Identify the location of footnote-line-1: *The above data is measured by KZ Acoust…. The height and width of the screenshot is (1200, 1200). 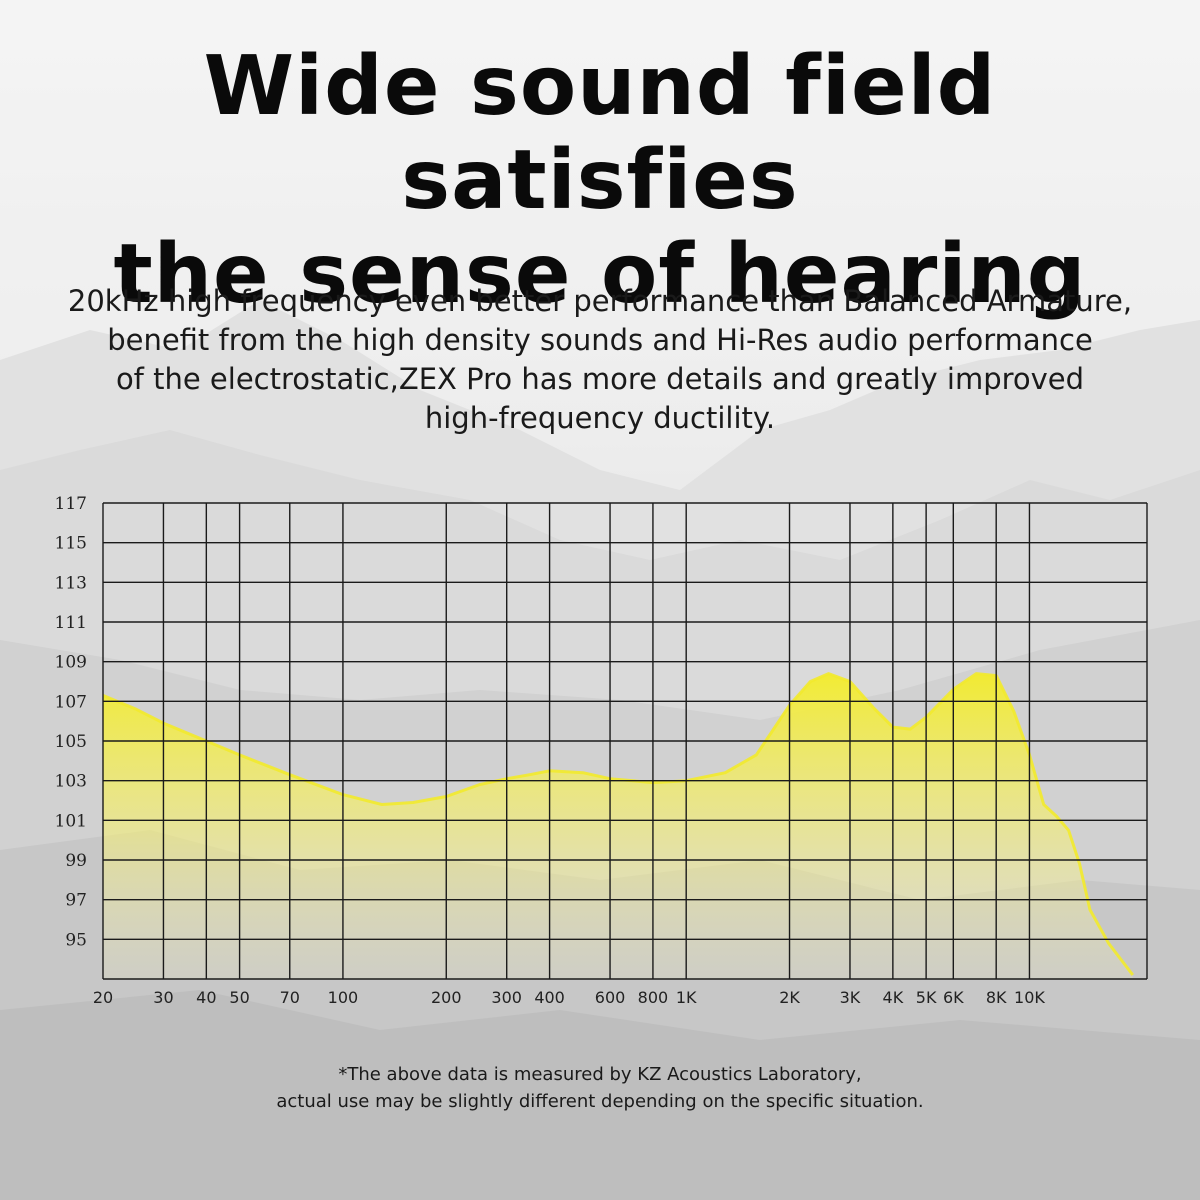
(600, 1074).